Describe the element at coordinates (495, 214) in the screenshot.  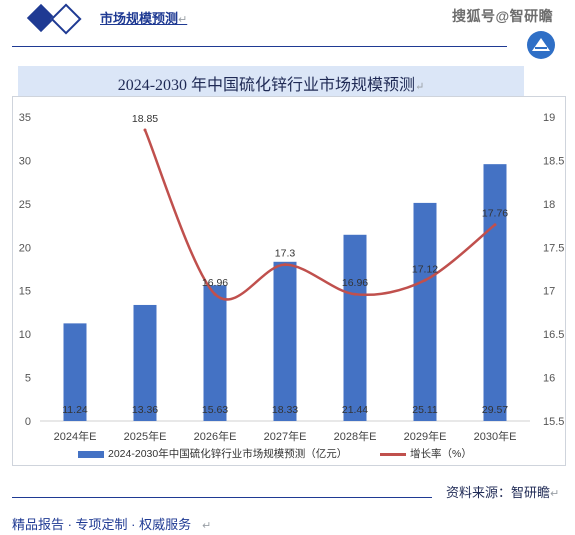
I see `growth-value-label: 17.76` at that location.